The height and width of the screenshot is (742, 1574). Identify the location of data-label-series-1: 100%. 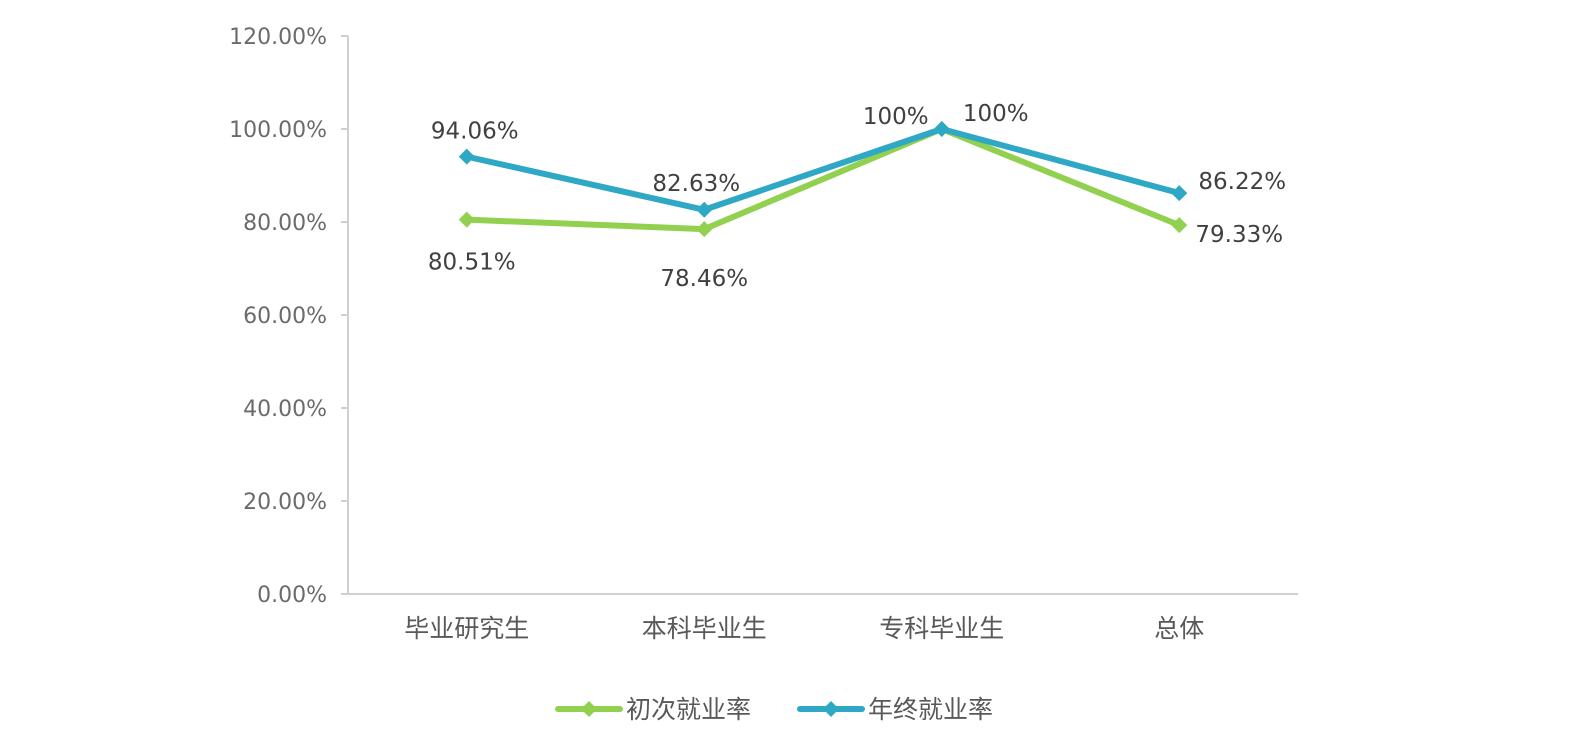
(896, 117).